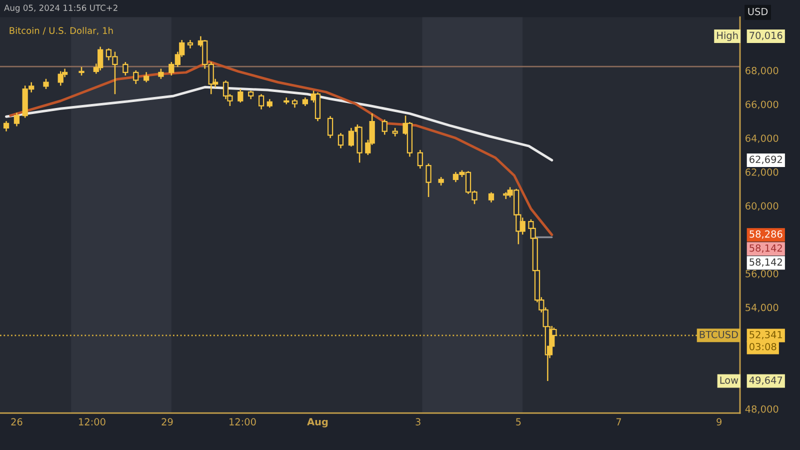 This screenshot has height=450, width=800. I want to click on y-axis-title: USD, so click(758, 12).